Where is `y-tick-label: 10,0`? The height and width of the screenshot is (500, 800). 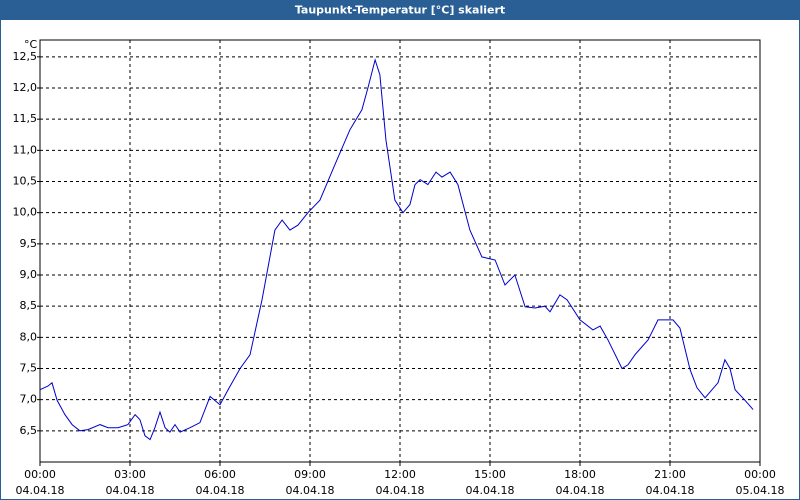 y-tick-label: 10,0 is located at coordinates (25, 212).